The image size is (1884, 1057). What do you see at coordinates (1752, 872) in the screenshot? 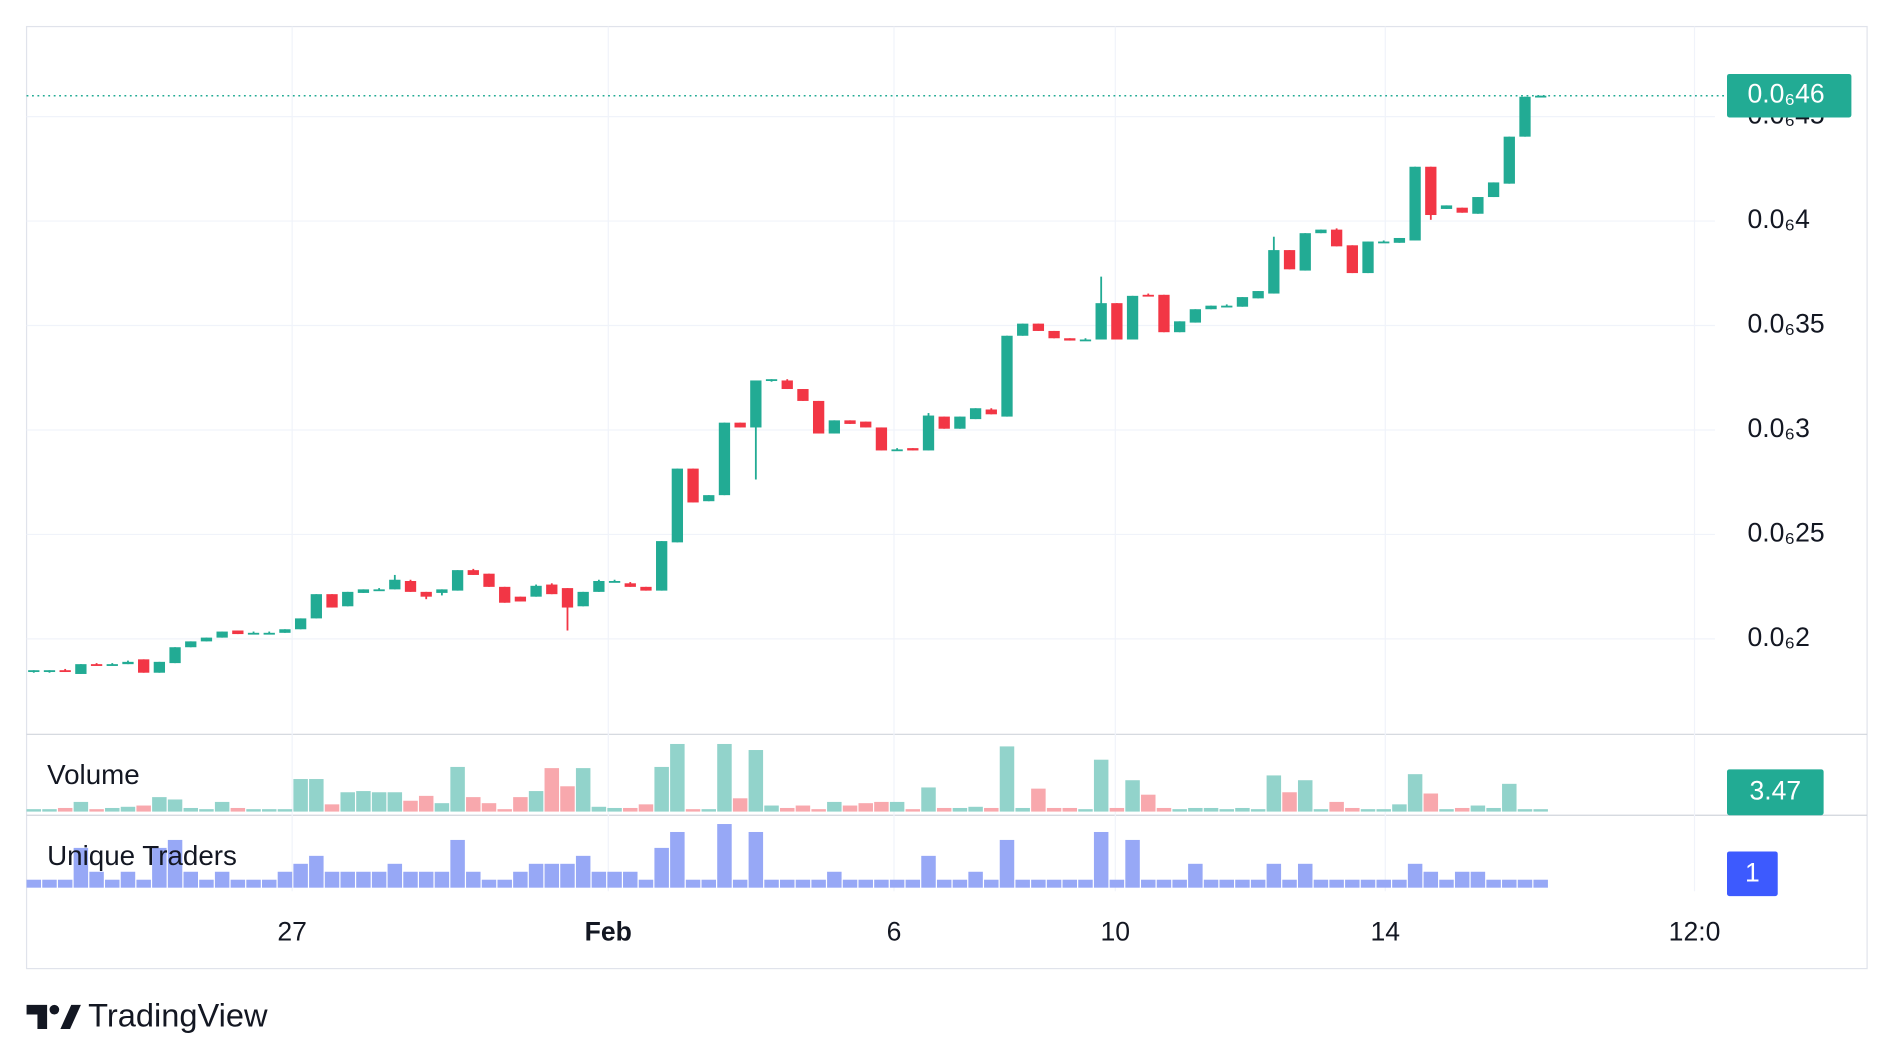
I see `traders-last-label: 1` at bounding box center [1752, 872].